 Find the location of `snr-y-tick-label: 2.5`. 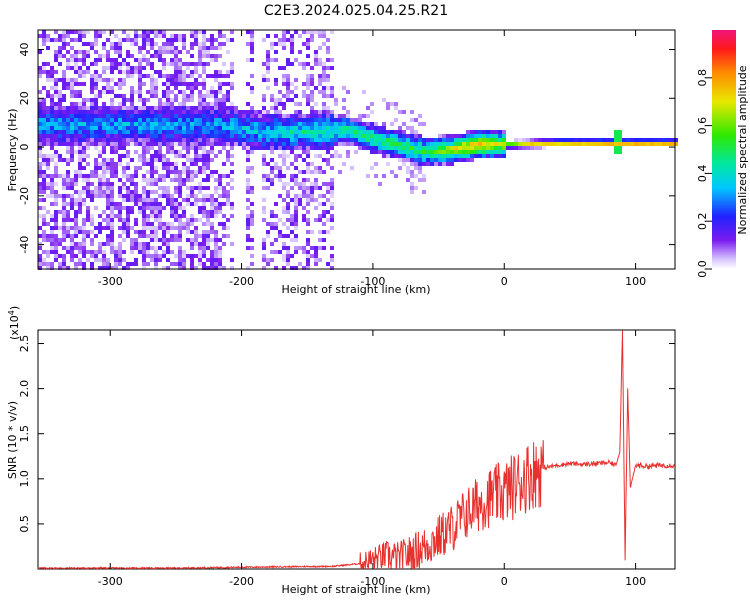

snr-y-tick-label: 2.5 is located at coordinates (24, 344).